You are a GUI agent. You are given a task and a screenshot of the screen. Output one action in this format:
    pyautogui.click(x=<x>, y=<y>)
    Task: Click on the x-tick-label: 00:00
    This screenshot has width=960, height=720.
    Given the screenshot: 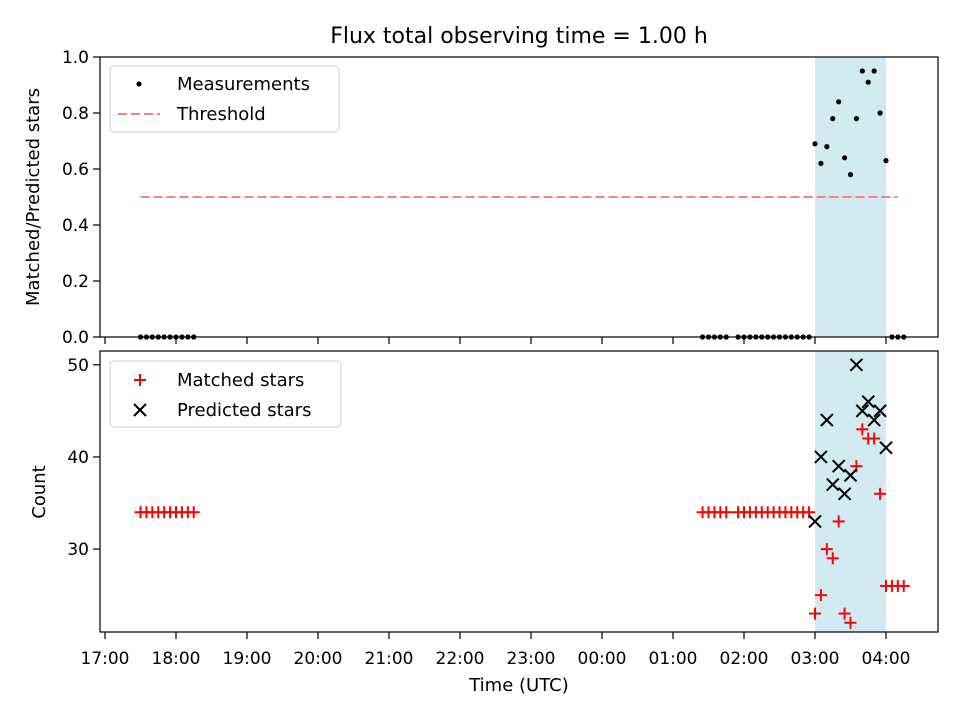 What is the action you would take?
    pyautogui.click(x=602, y=659)
    